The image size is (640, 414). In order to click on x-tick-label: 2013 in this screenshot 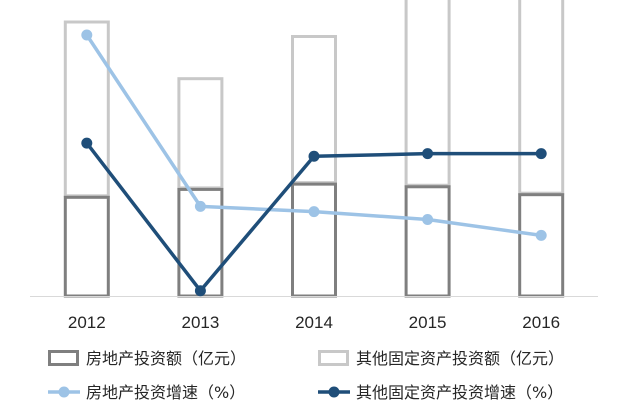, I will do `click(200, 322)`.